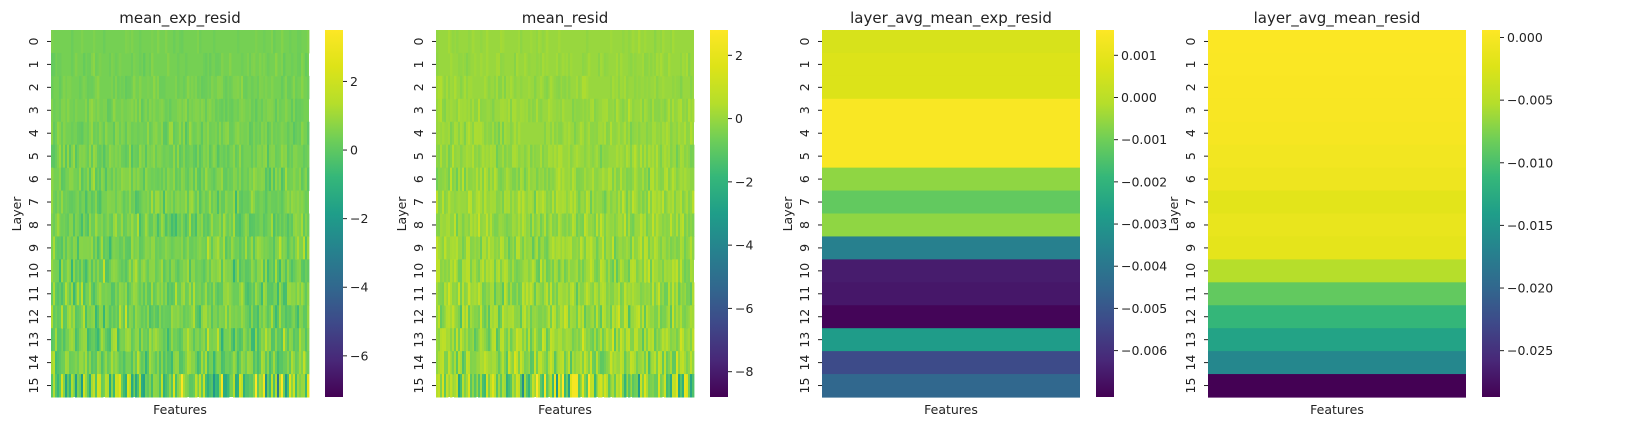 This screenshot has height=446, width=1642. What do you see at coordinates (804, 64) in the screenshot?
I see `y-tick-label: 1` at bounding box center [804, 64].